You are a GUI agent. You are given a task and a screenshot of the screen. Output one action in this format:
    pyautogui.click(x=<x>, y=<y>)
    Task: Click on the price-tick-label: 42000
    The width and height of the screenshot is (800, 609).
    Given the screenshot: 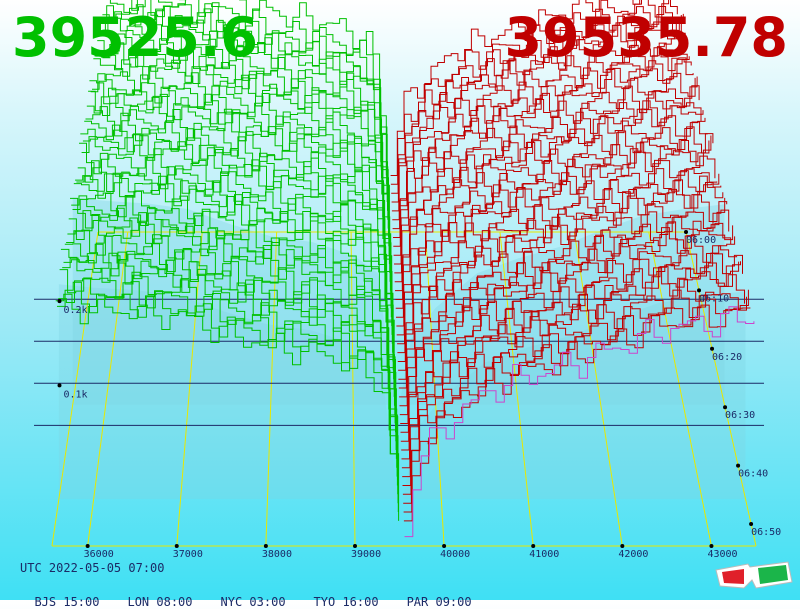 What is the action you would take?
    pyautogui.click(x=633, y=554)
    